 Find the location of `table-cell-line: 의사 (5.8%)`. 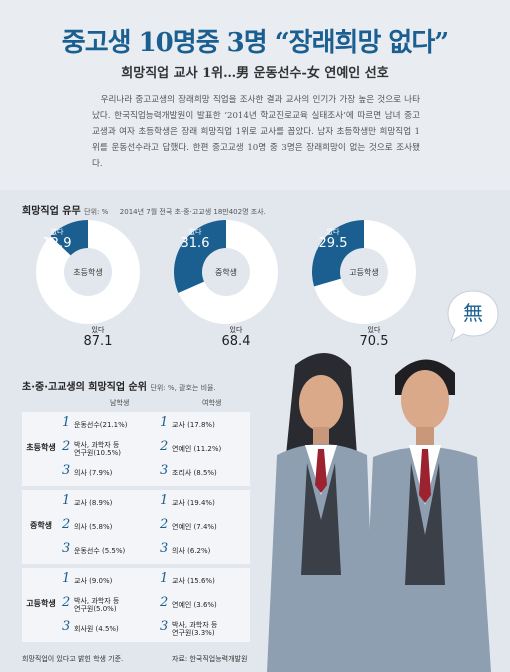

table-cell-line: 의사 (5.8%) is located at coordinates (93, 527).